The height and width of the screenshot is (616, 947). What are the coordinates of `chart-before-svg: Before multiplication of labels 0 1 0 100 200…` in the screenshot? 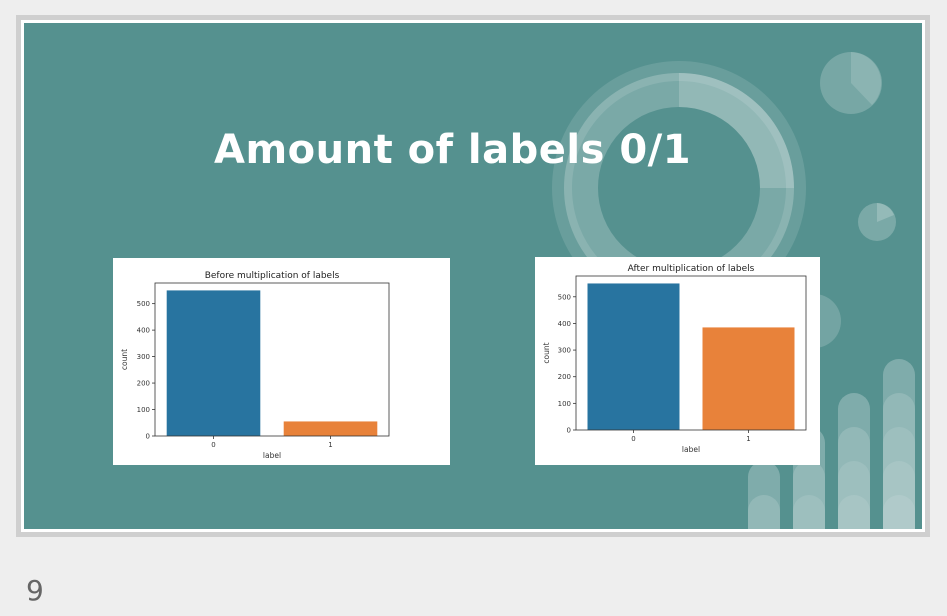 It's located at (255, 365).